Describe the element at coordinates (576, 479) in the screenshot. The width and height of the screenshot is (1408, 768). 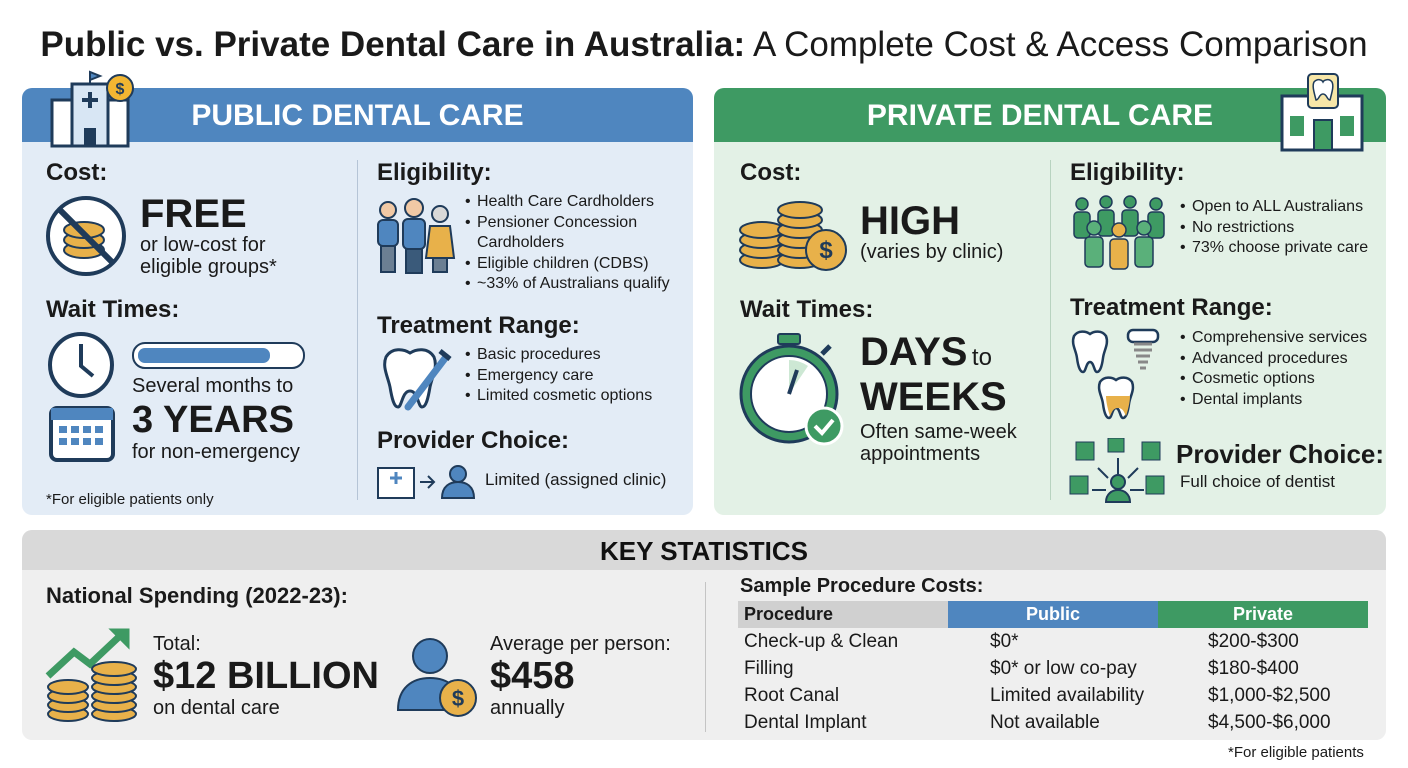
I see `public-provider-text: Limited (assigned clinic)` at that location.